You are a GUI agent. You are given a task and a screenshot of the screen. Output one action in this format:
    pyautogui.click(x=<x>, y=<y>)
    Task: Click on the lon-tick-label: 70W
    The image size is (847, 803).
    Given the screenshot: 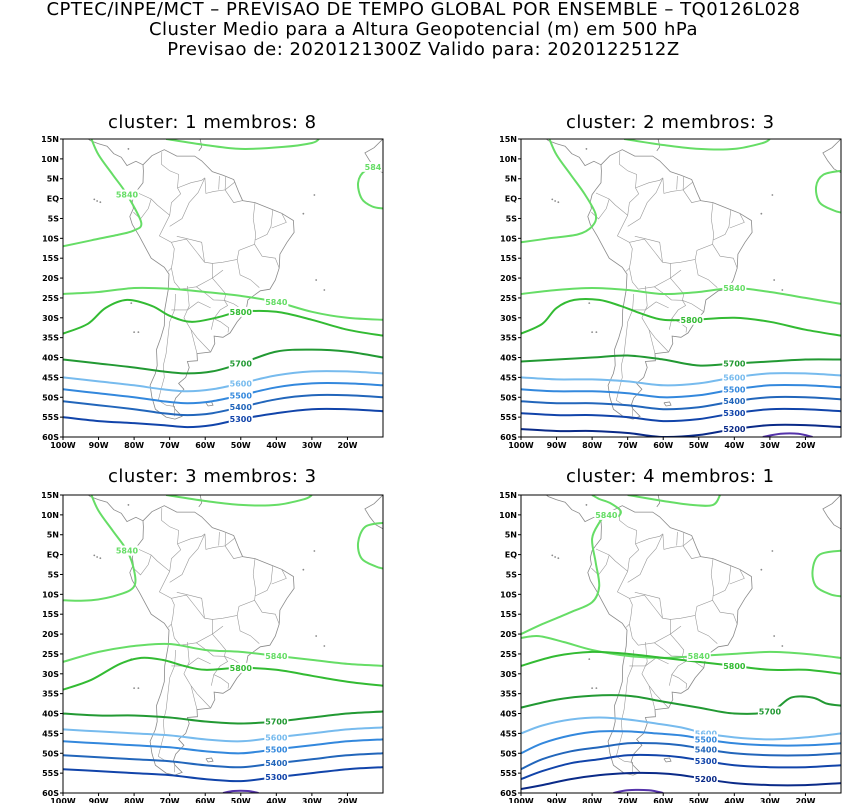 What is the action you would take?
    pyautogui.click(x=628, y=445)
    